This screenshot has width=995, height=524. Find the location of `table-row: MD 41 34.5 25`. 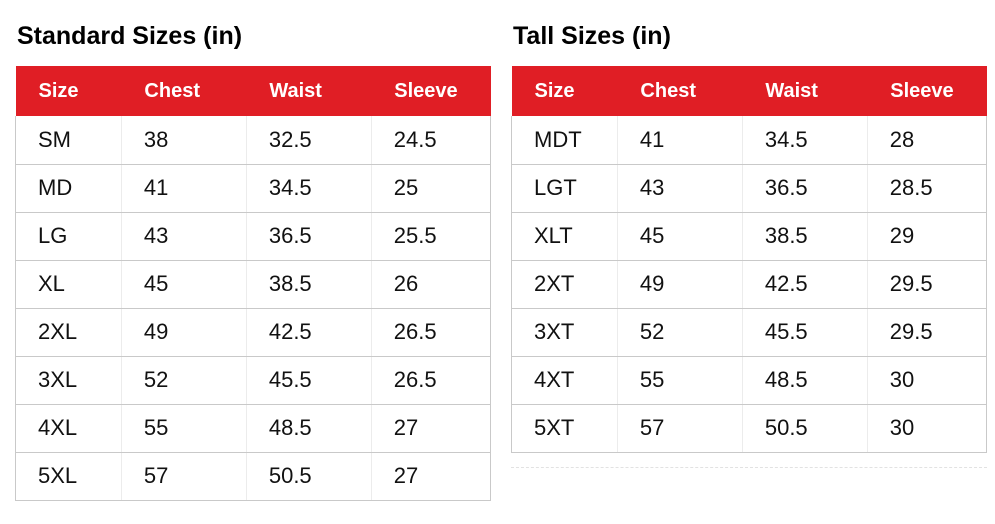

table-row: MD 41 34.5 25 is located at coordinates (253, 188).